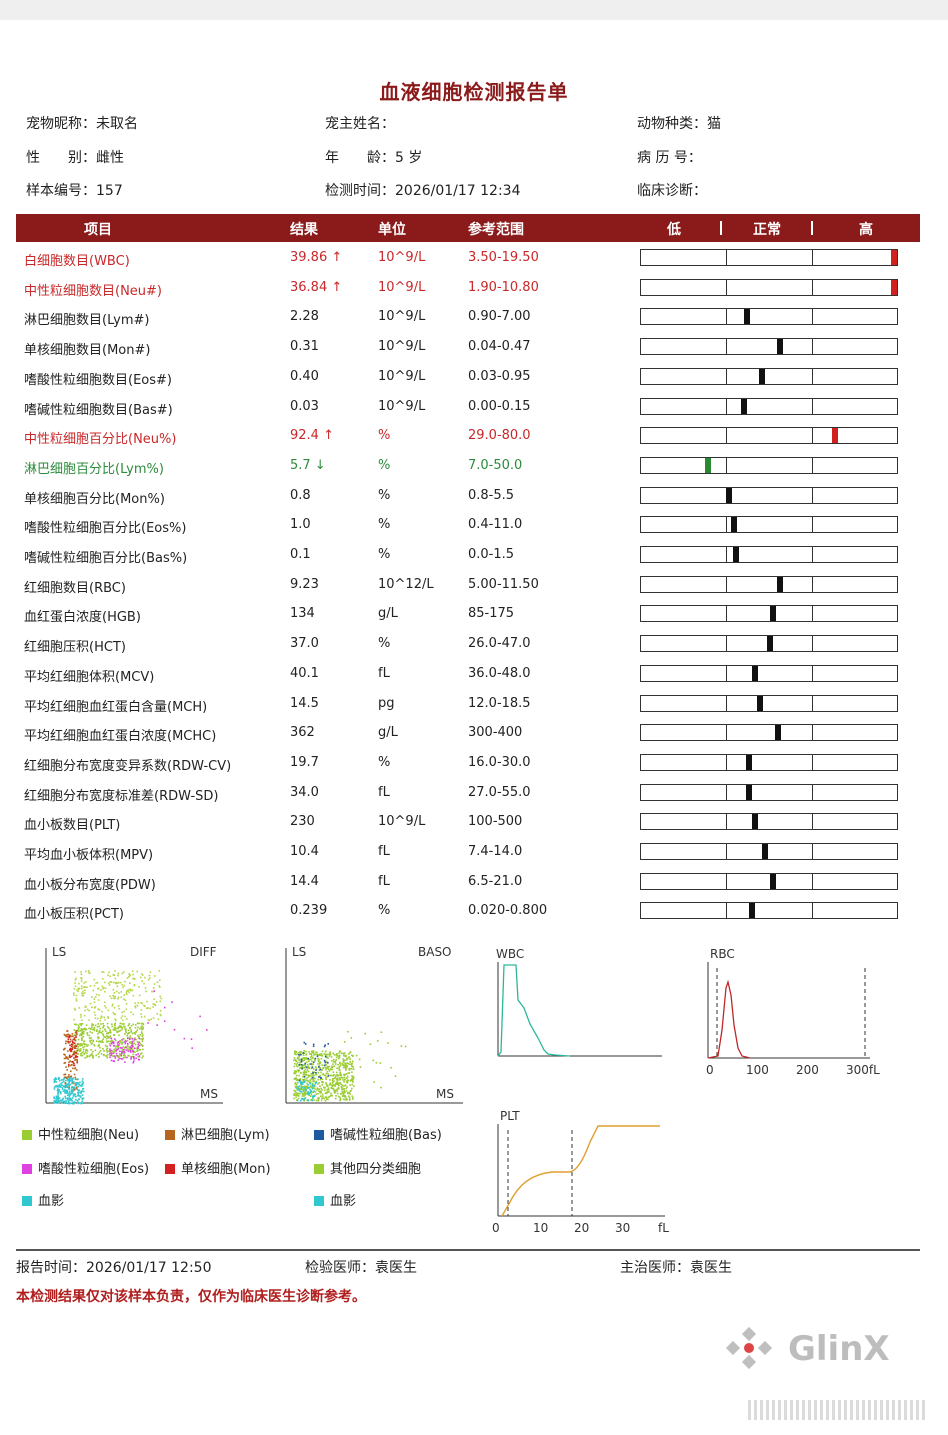 This screenshot has height=1435, width=948. Describe the element at coordinates (769, 257) in the screenshot. I see `range-indicator-bar` at that location.